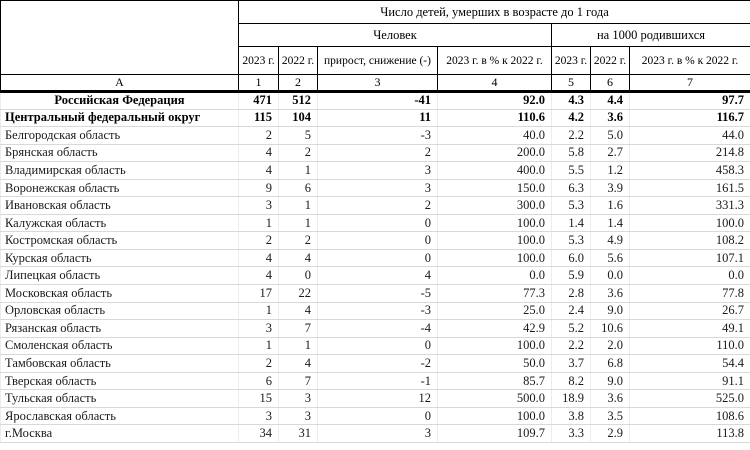 Image resolution: width=750 pixels, height=450 pixels. I want to click on index-cell-1: 1, so click(258, 83).